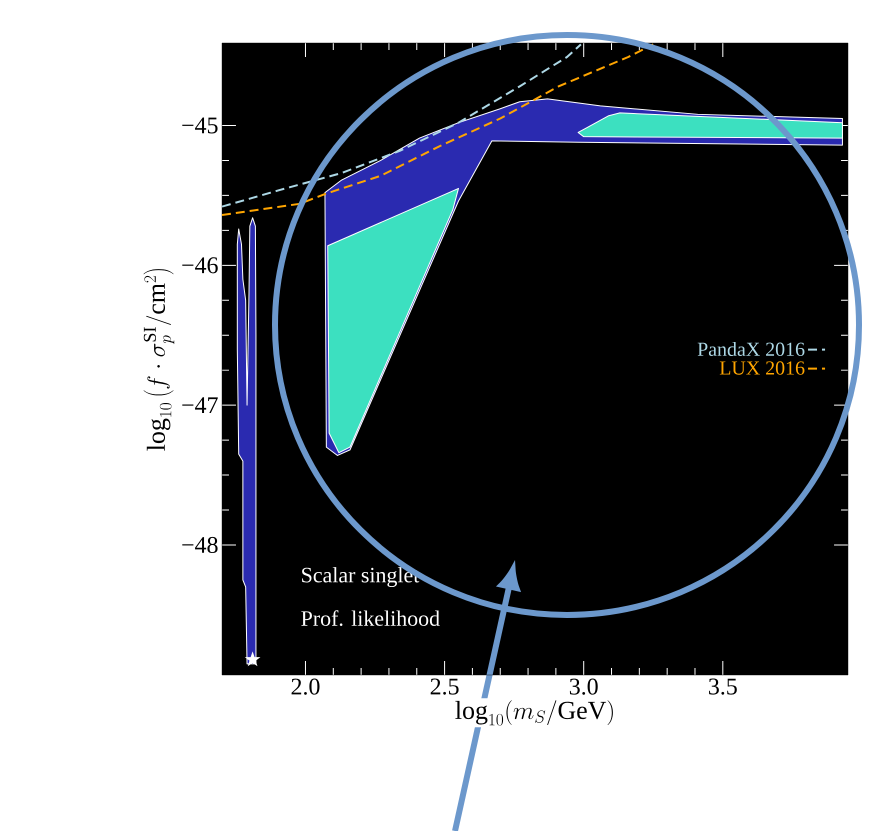 The height and width of the screenshot is (831, 888). I want to click on annotation: Prof. likelihood, so click(370, 618).